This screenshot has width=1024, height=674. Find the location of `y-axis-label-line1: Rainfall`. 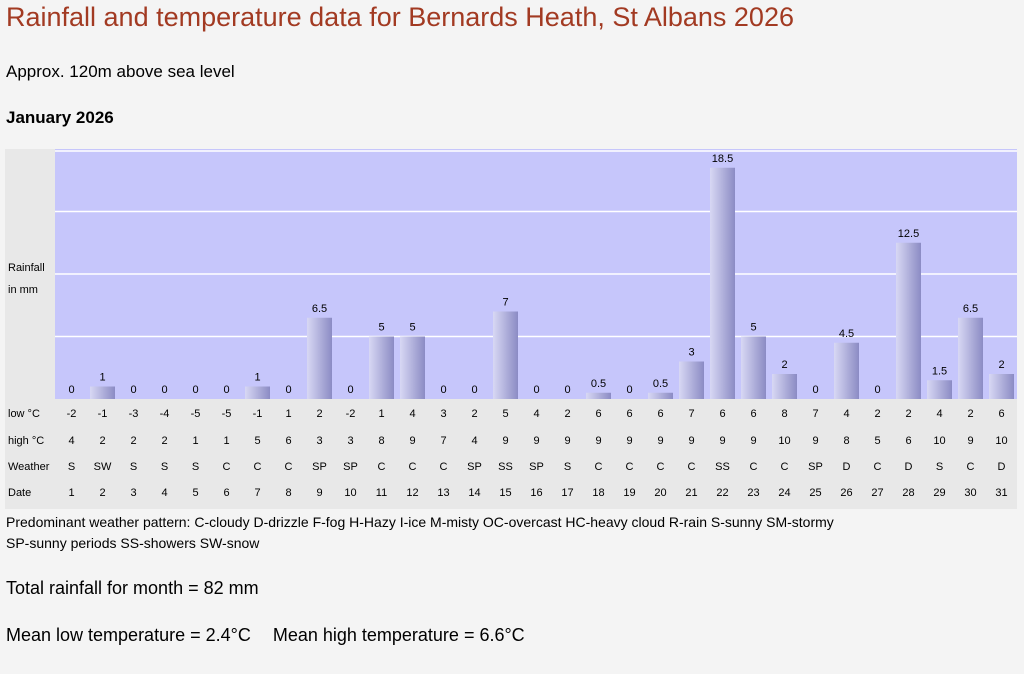

y-axis-label-line1: Rainfall is located at coordinates (26, 268).